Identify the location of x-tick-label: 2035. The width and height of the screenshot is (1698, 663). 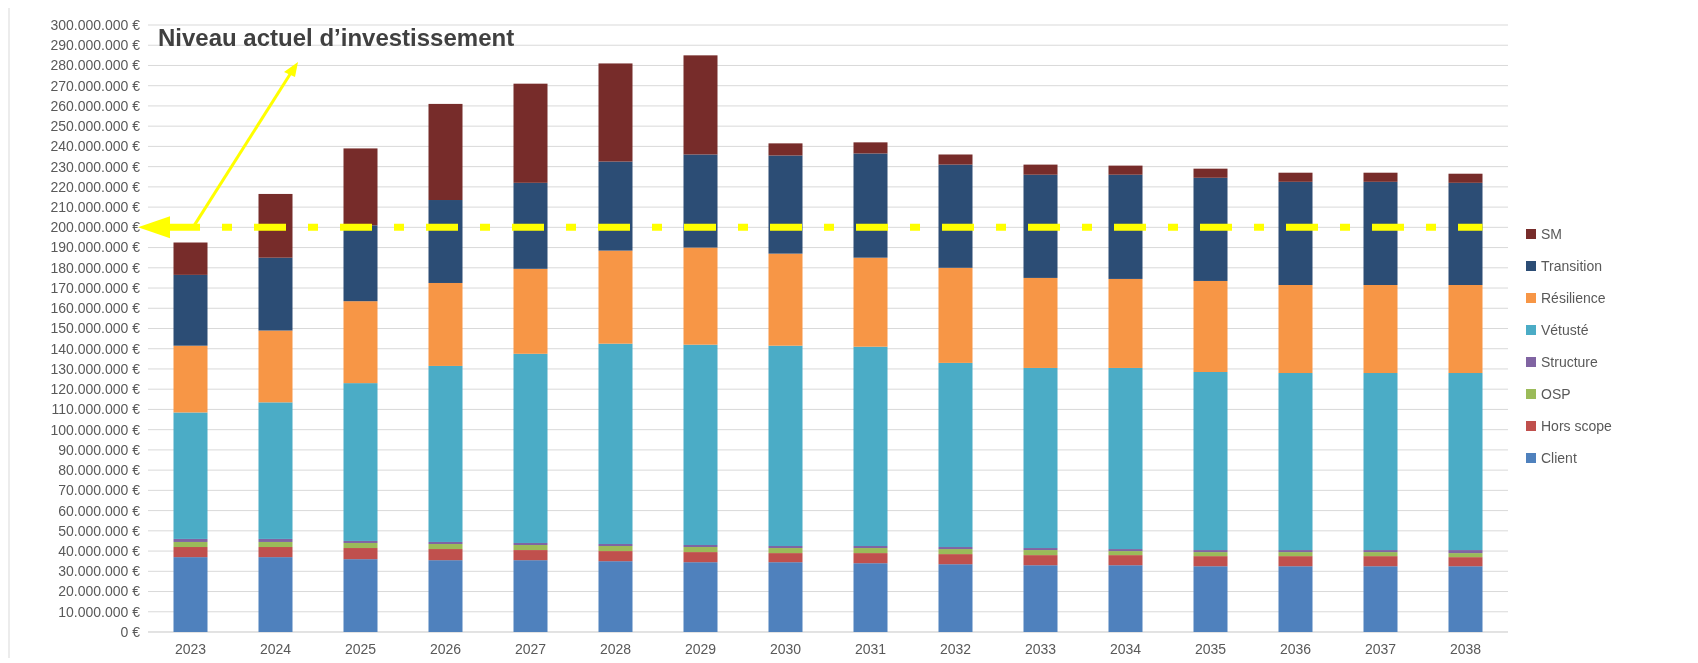
(1210, 649).